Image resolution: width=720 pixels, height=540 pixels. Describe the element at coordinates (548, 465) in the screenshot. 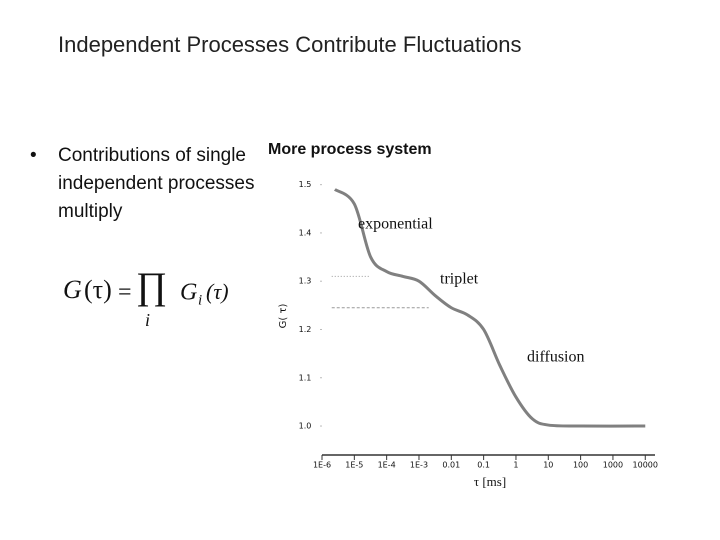

I see `x-tick-label: 10` at that location.